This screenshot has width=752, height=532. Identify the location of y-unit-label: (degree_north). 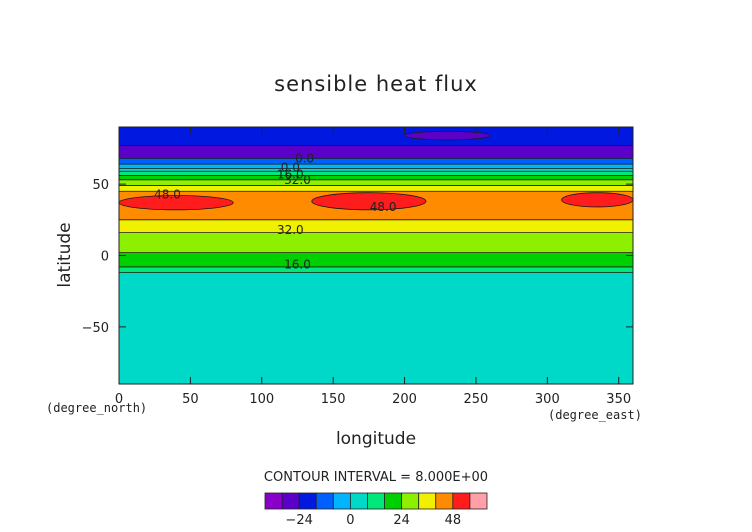
(96, 408).